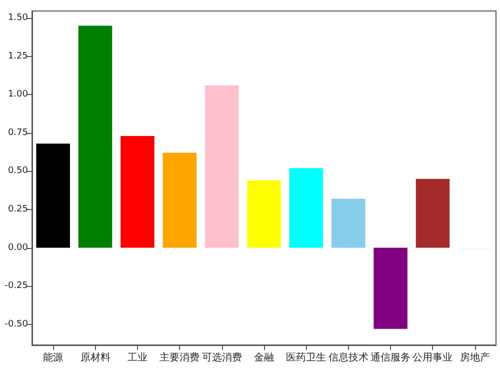  What do you see at coordinates (53, 358) in the screenshot?
I see `x-tick-label: 能源` at bounding box center [53, 358].